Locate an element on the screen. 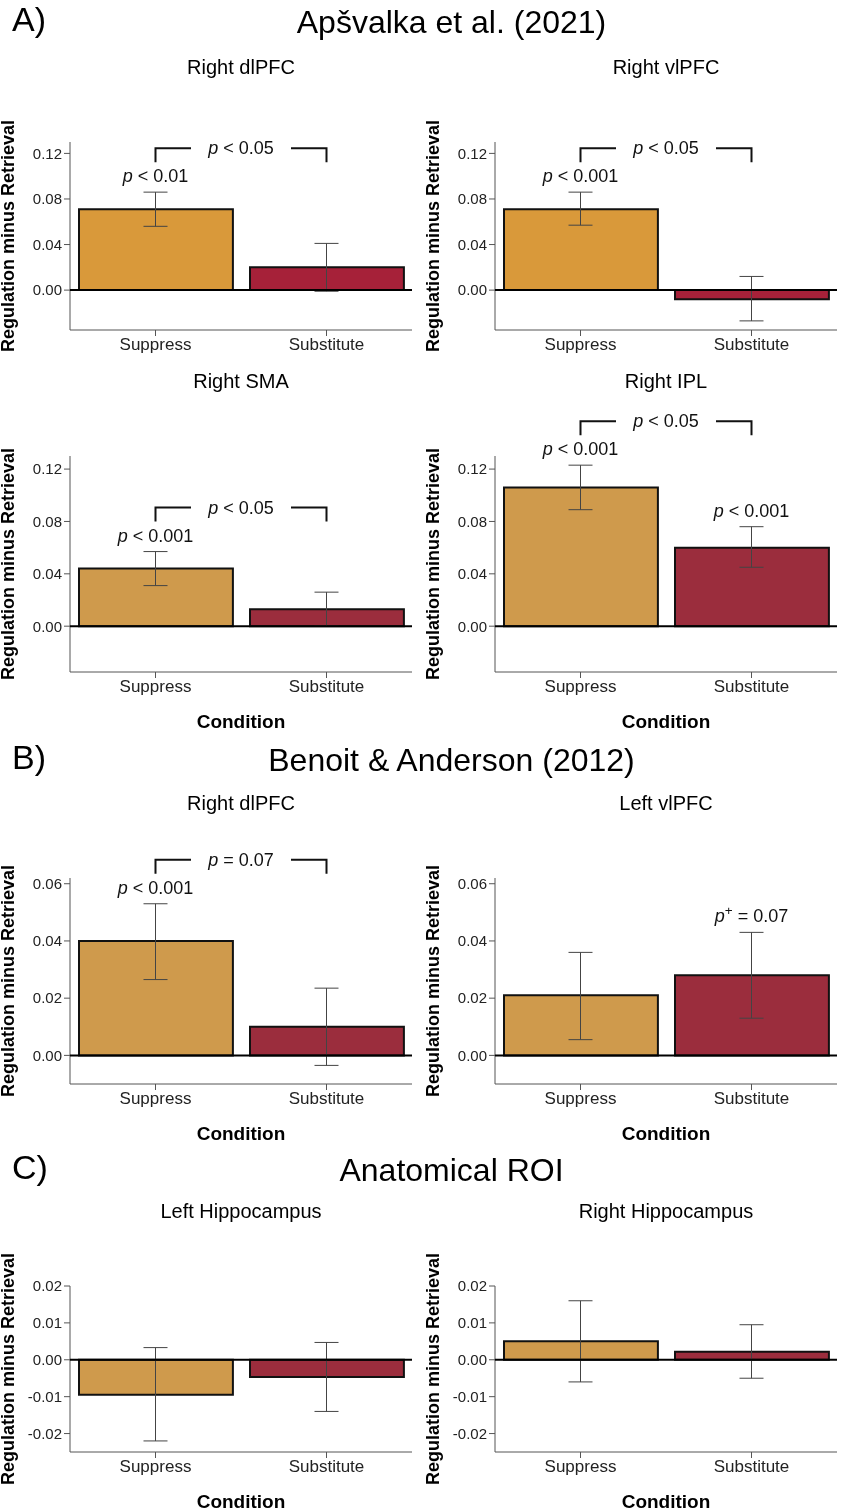  chart-title: Left Hippocampus is located at coordinates (241, 1211).